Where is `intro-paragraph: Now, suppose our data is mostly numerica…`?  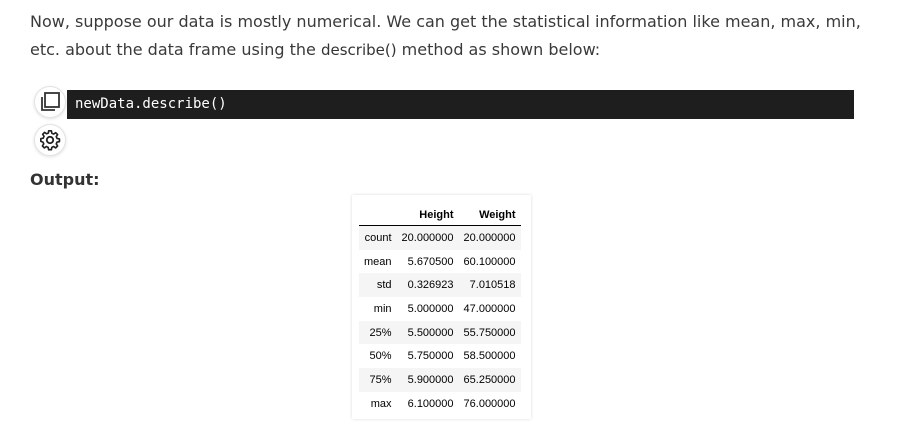 intro-paragraph: Now, suppose our data is mostly numerica… is located at coordinates (460, 36).